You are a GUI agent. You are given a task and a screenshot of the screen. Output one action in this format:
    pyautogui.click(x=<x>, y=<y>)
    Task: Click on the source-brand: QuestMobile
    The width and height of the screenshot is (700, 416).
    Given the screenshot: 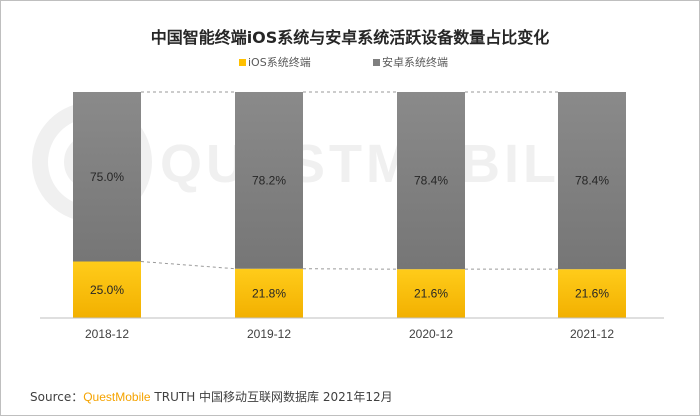 What is the action you would take?
    pyautogui.click(x=117, y=397)
    